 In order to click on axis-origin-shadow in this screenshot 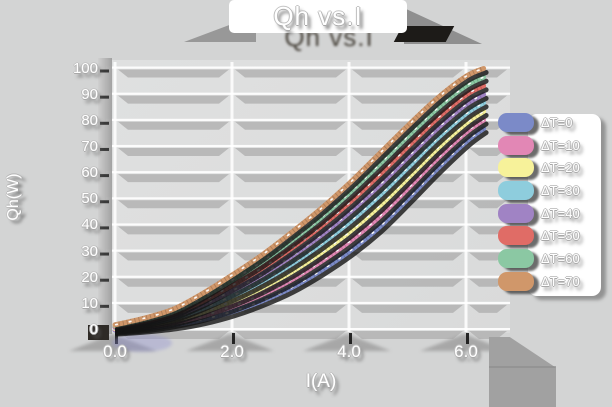, I will do `click(98, 332)`.